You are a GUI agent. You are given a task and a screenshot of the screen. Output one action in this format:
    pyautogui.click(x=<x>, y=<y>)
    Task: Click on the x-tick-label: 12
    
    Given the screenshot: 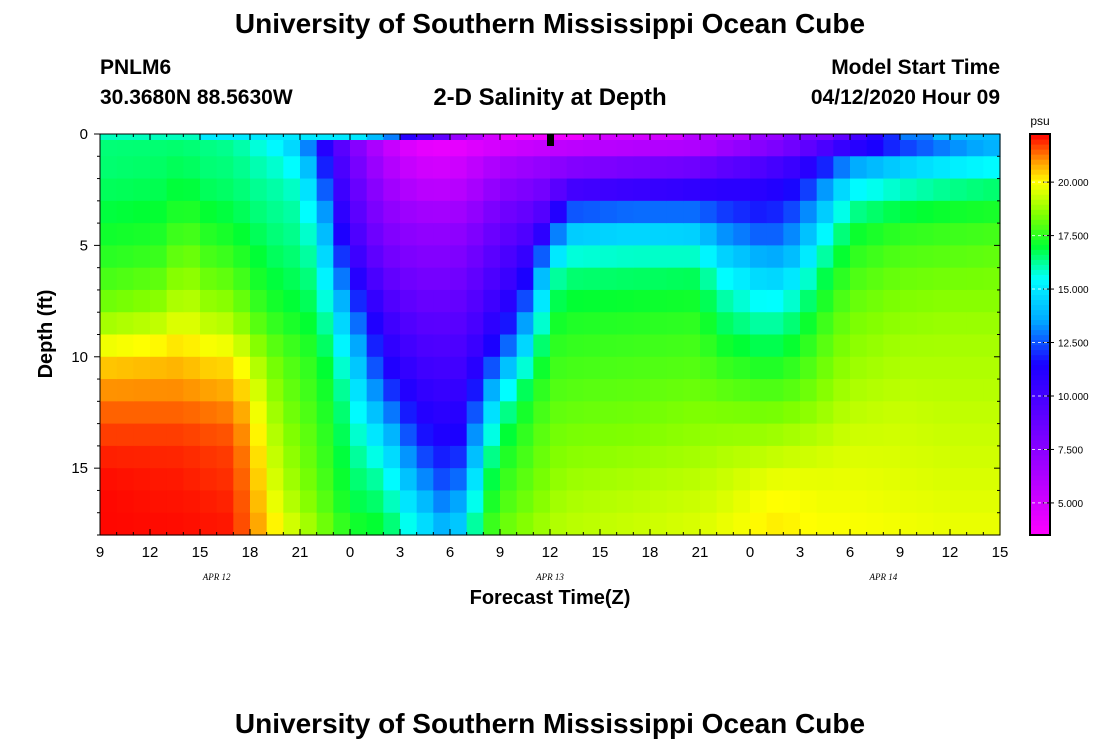 What is the action you would take?
    pyautogui.click(x=150, y=552)
    